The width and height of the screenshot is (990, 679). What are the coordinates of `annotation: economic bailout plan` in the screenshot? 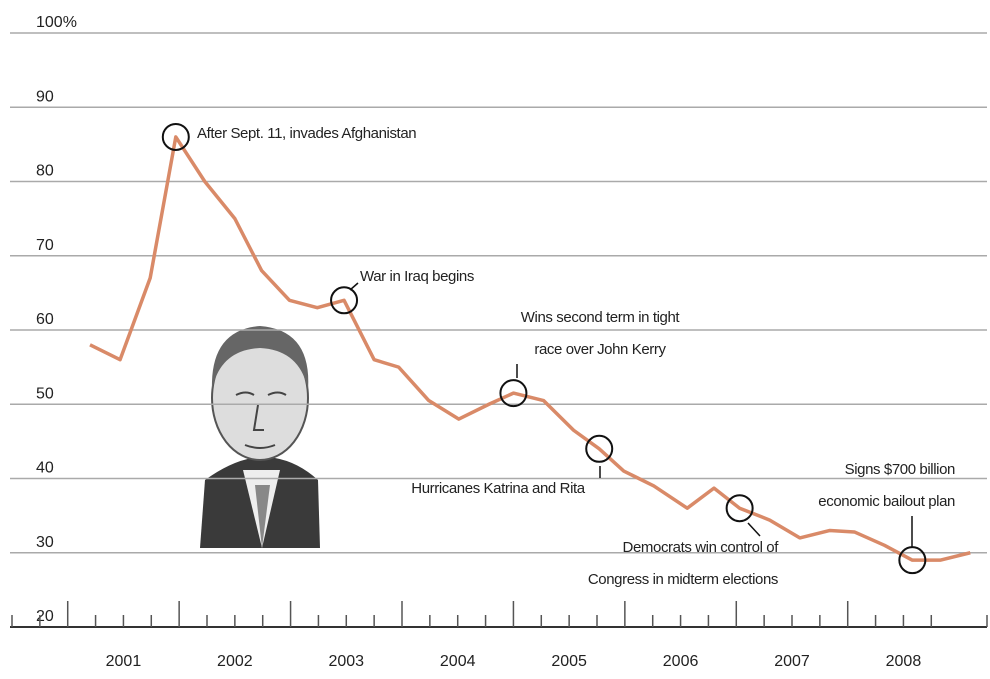 It's located at (886, 501).